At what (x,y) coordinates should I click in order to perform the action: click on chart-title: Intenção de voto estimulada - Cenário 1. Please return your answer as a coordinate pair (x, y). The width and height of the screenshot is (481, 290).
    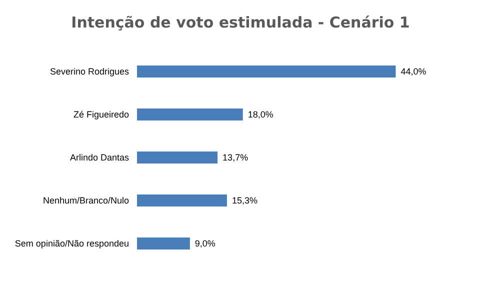
    Looking at the image, I should click on (240, 23).